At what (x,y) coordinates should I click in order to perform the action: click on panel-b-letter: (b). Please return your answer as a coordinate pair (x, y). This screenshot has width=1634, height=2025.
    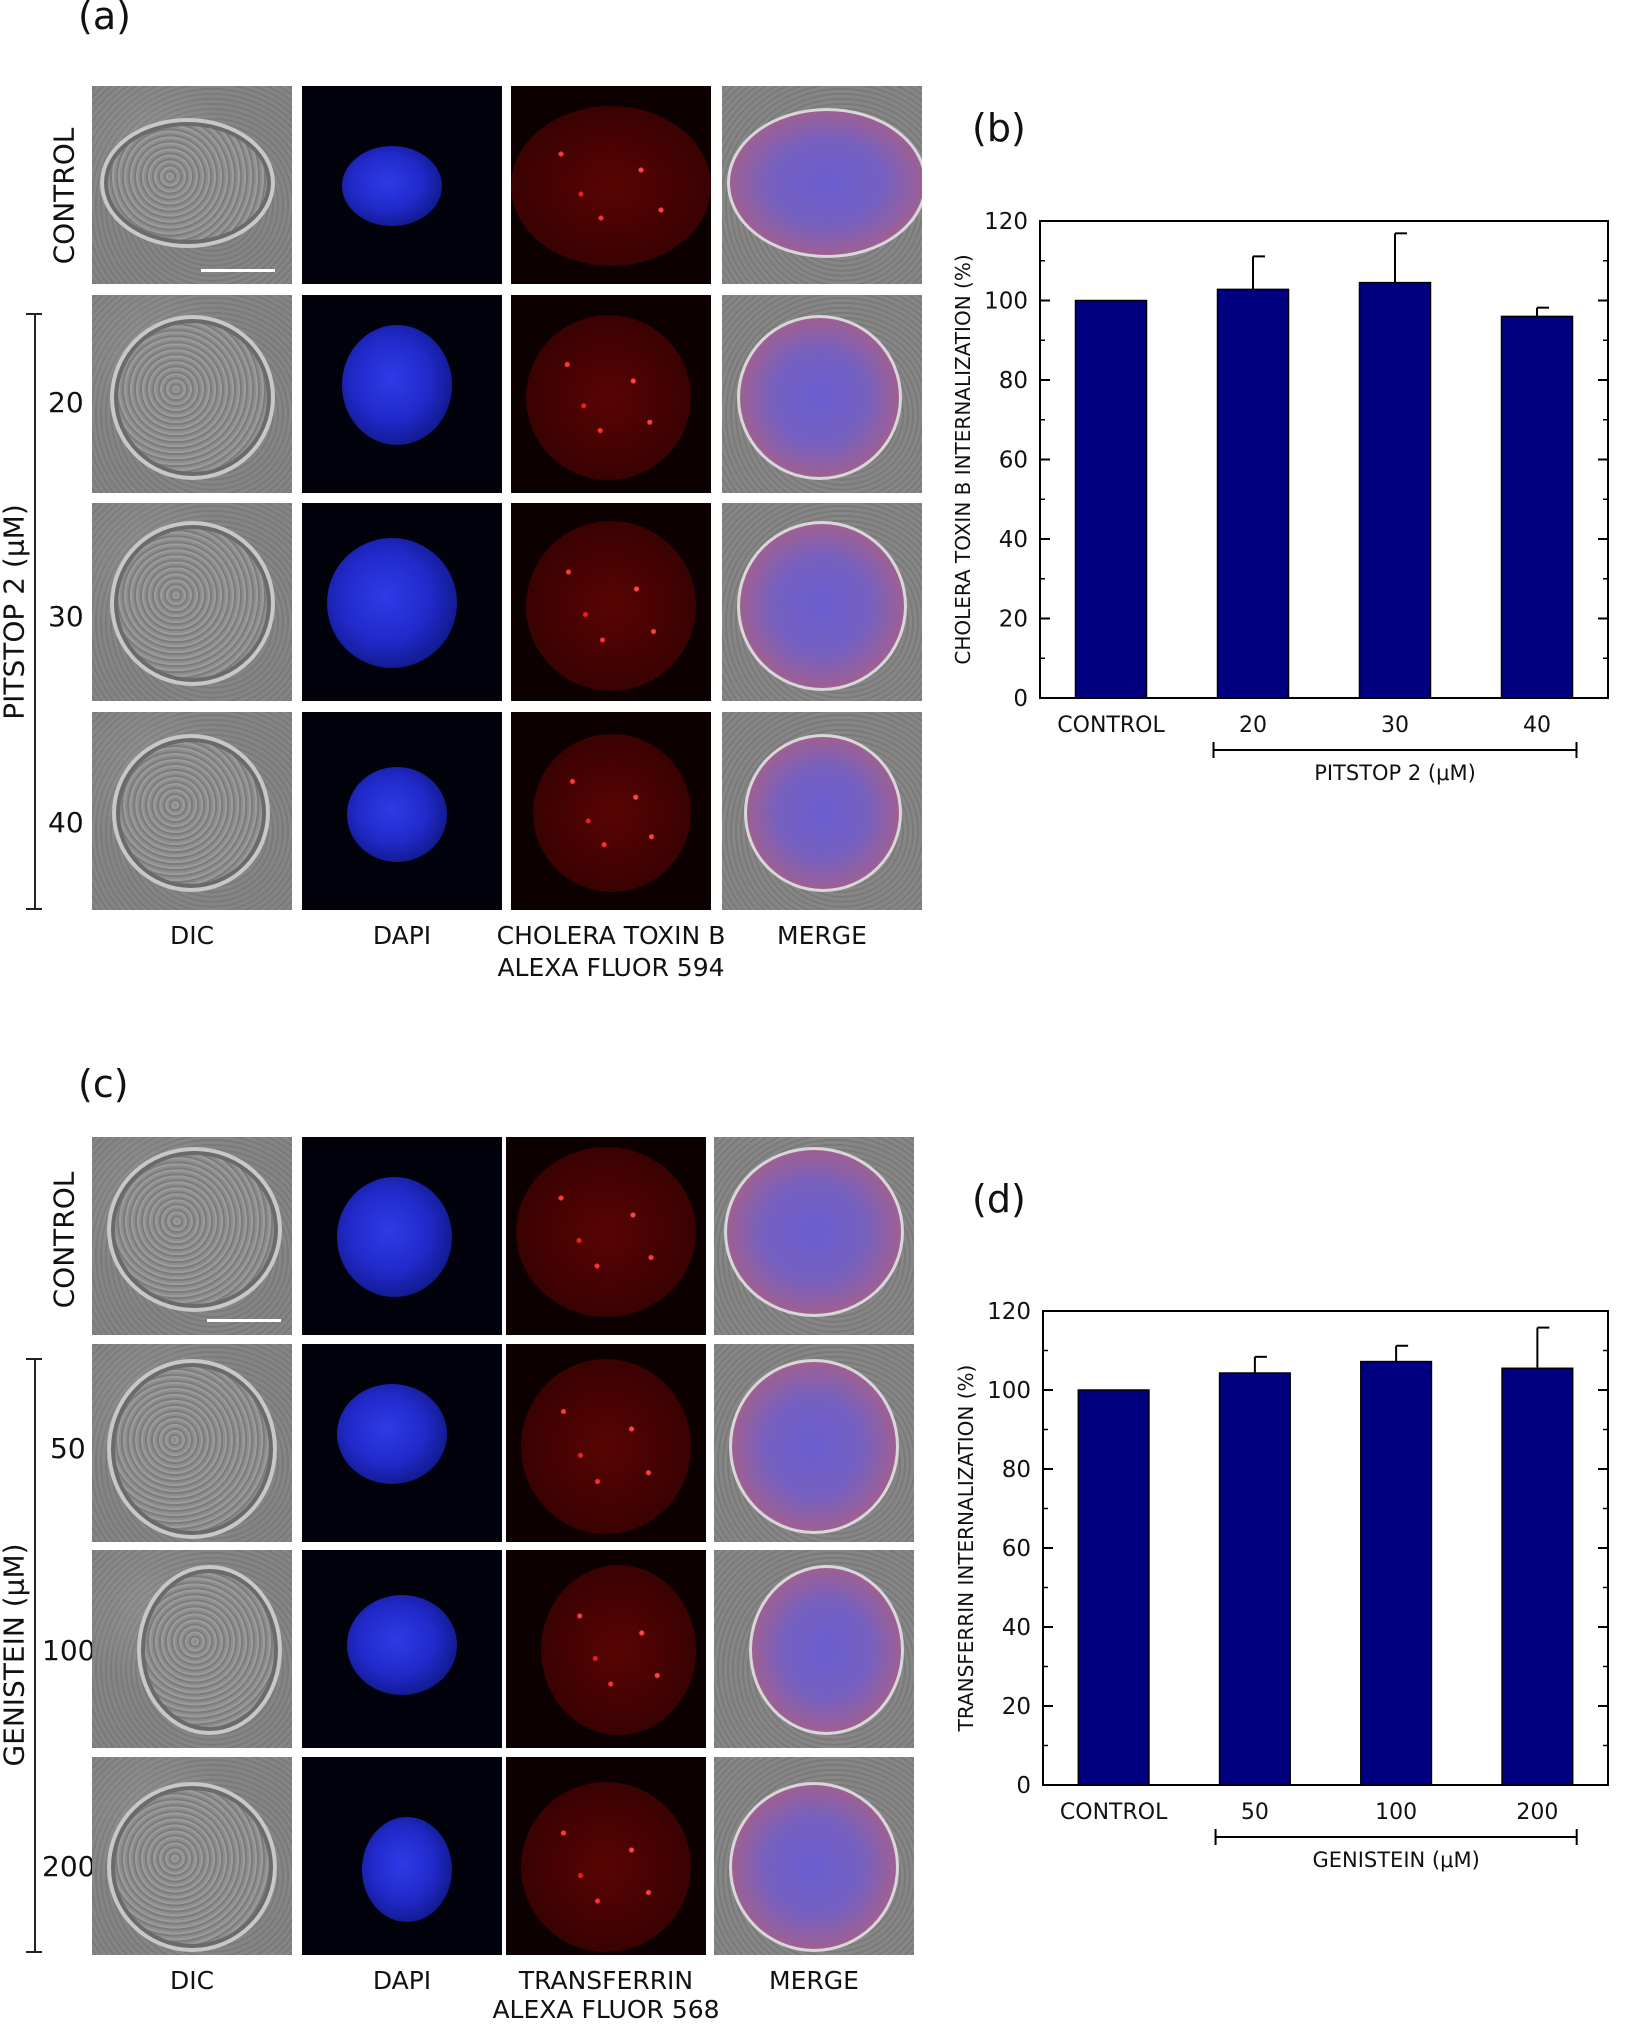
    Looking at the image, I should click on (999, 128).